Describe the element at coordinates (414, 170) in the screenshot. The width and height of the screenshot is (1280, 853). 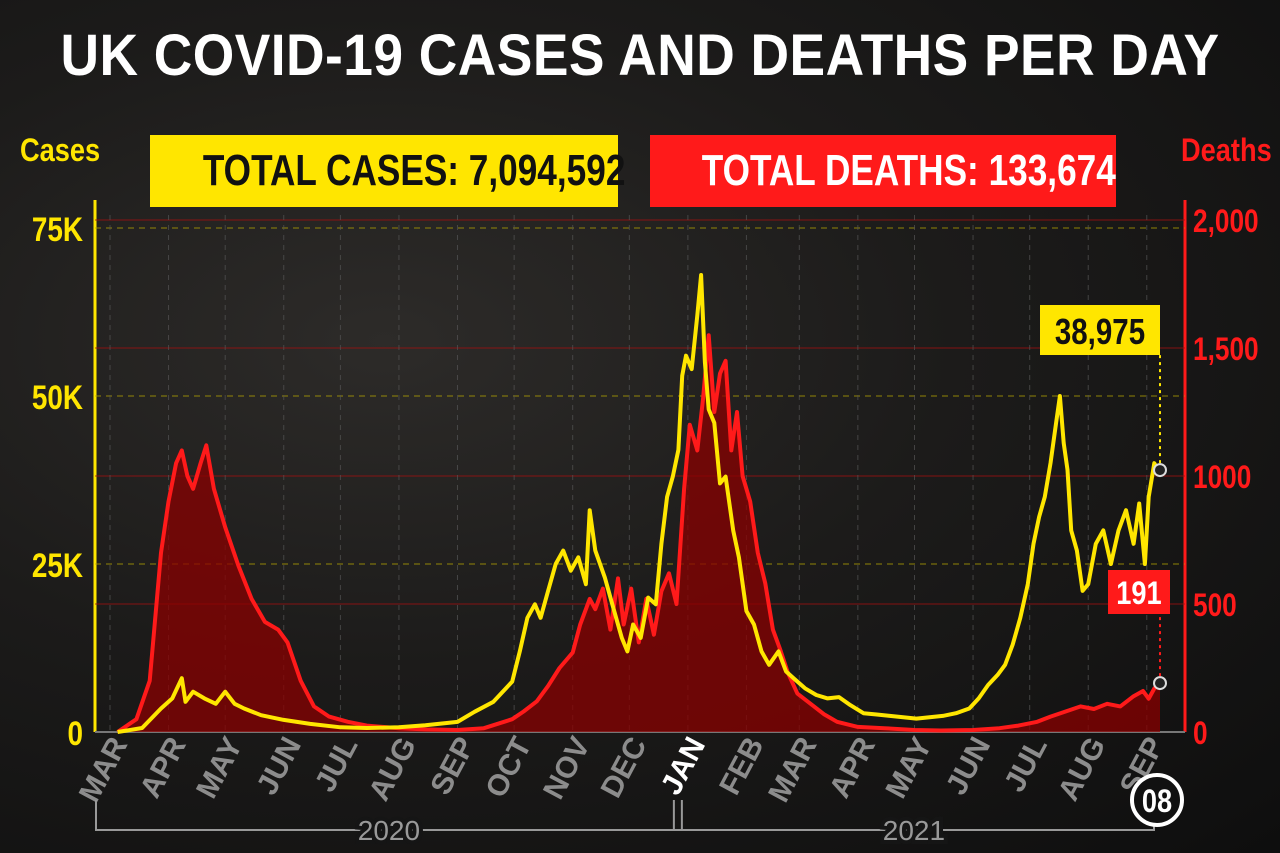
I see `total-cases-label: TOTAL CASES: 7,094,592` at that location.